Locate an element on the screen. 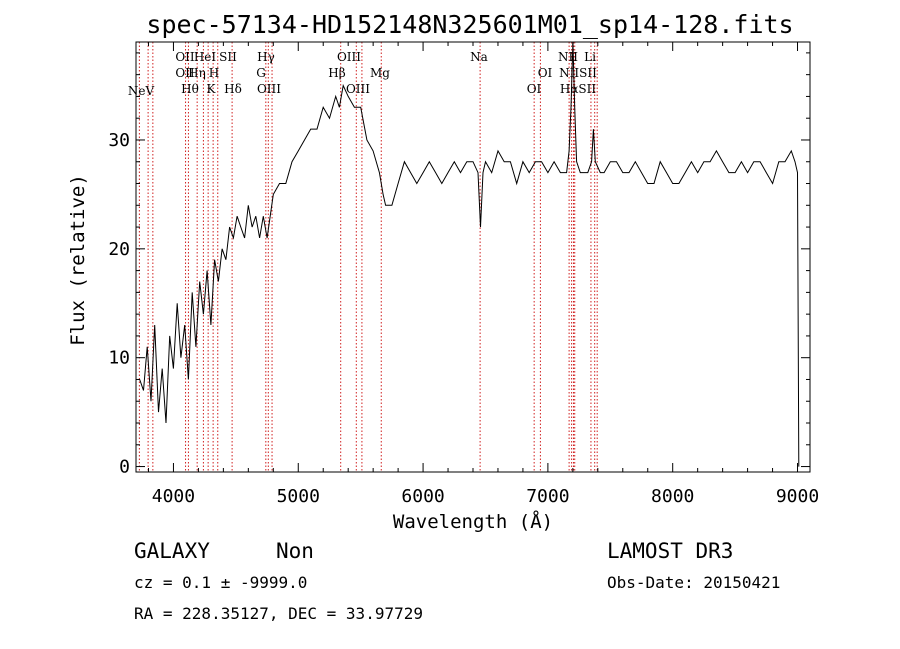 Image resolution: width=900 pixels, height=649 pixels. line-label-12: OIII is located at coordinates (269, 89).